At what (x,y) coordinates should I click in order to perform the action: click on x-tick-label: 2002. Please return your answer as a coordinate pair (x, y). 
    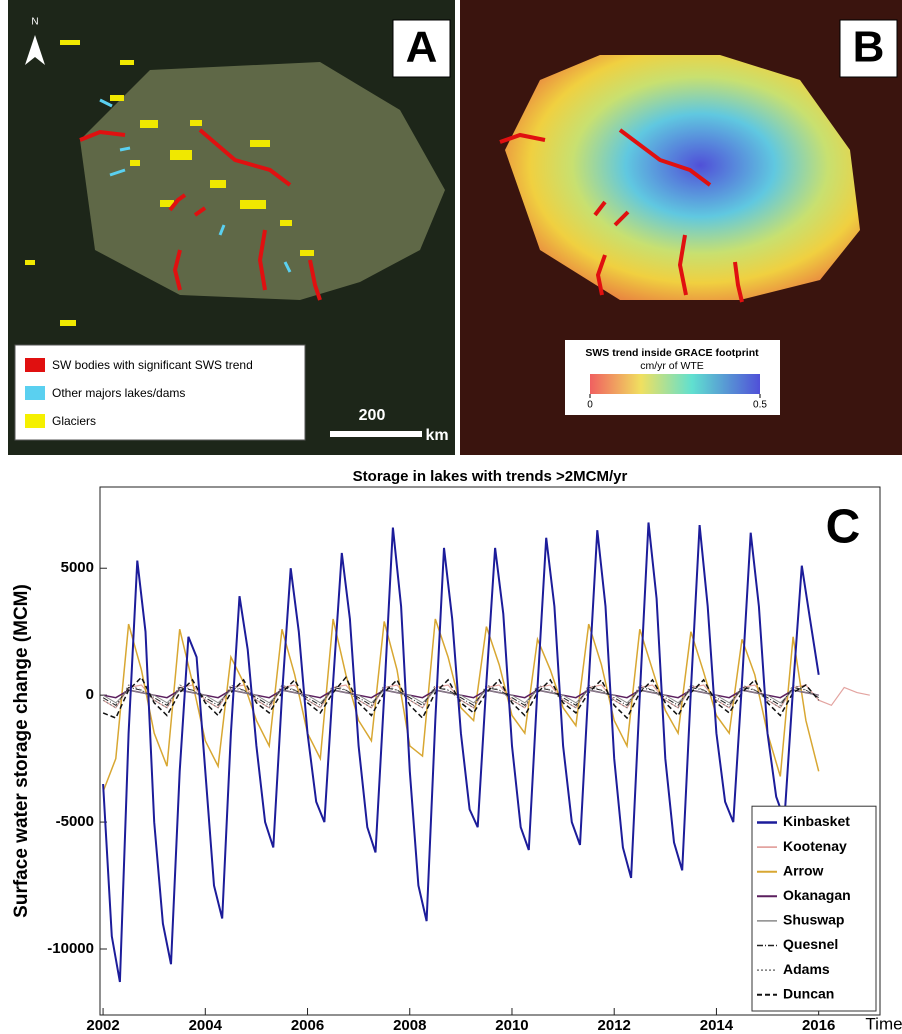
    Looking at the image, I should click on (102, 1025).